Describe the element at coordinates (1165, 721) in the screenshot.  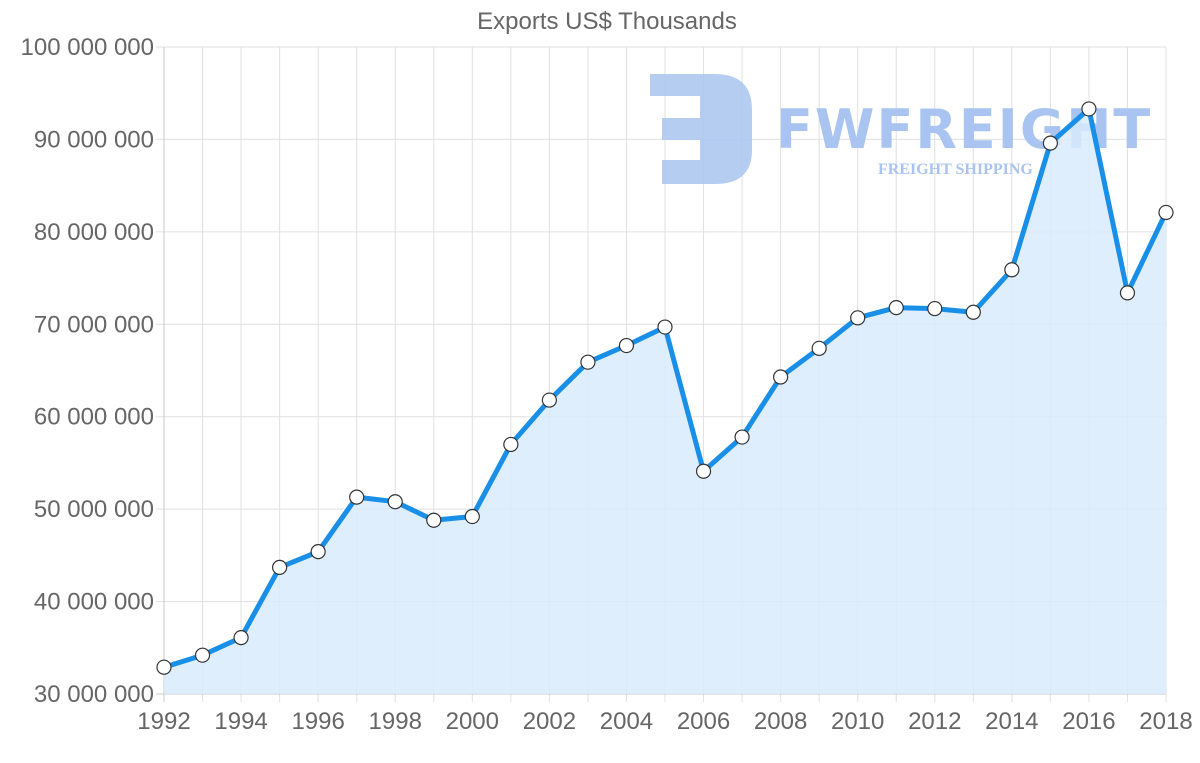
I see `x-tick-label: 2018` at that location.